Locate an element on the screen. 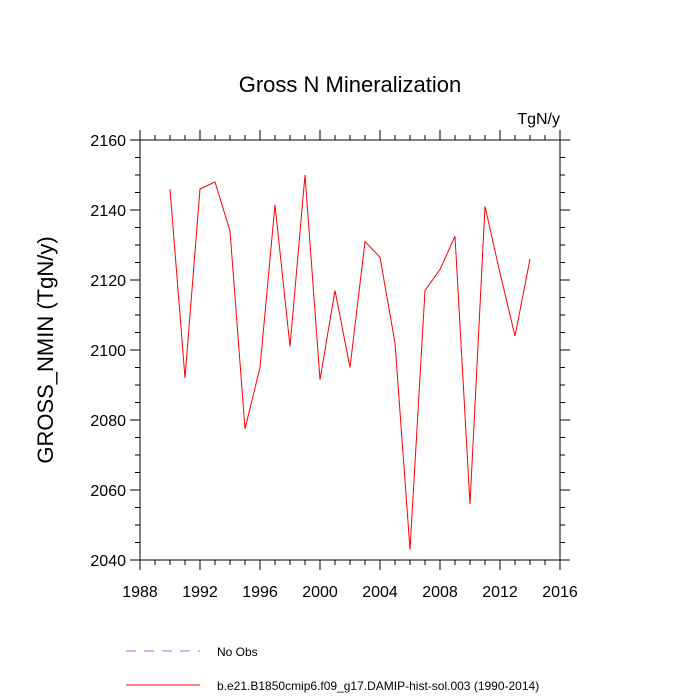 This screenshot has height=700, width=700. y-tick-label: 2120 is located at coordinates (108, 281).